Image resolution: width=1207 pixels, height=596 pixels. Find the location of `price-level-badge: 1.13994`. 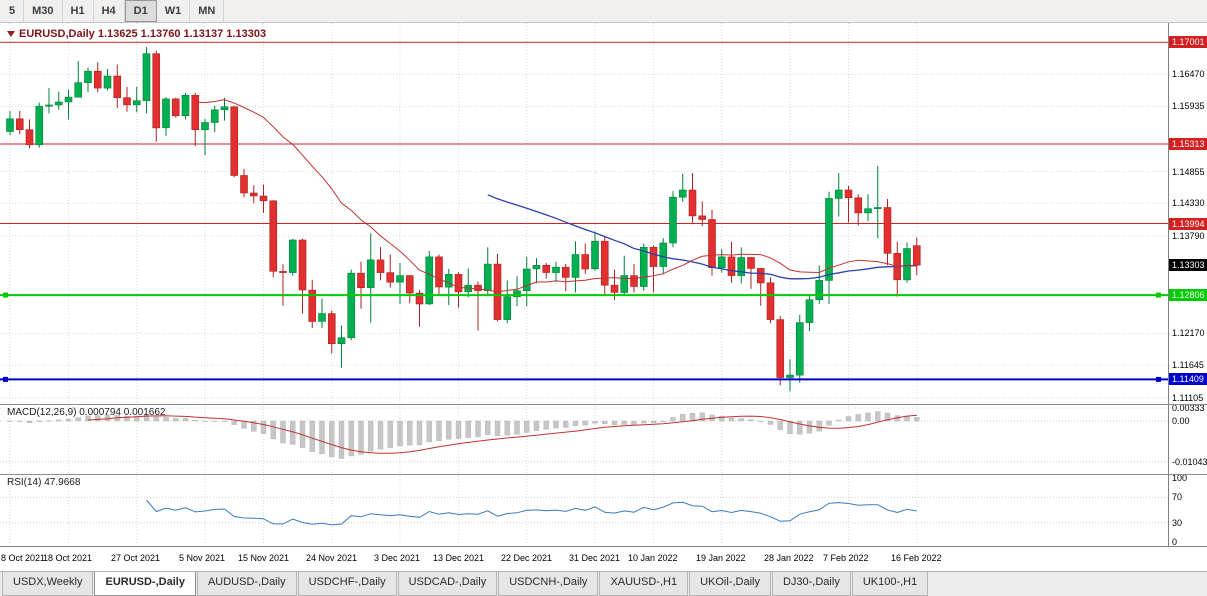

price-level-badge: 1.13994 is located at coordinates (1188, 224).